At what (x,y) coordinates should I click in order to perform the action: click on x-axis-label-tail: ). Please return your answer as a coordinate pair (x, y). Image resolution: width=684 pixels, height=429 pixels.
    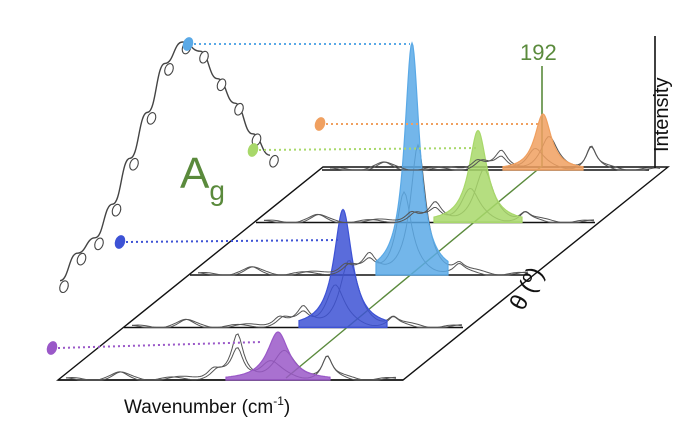
    Looking at the image, I should click on (287, 407).